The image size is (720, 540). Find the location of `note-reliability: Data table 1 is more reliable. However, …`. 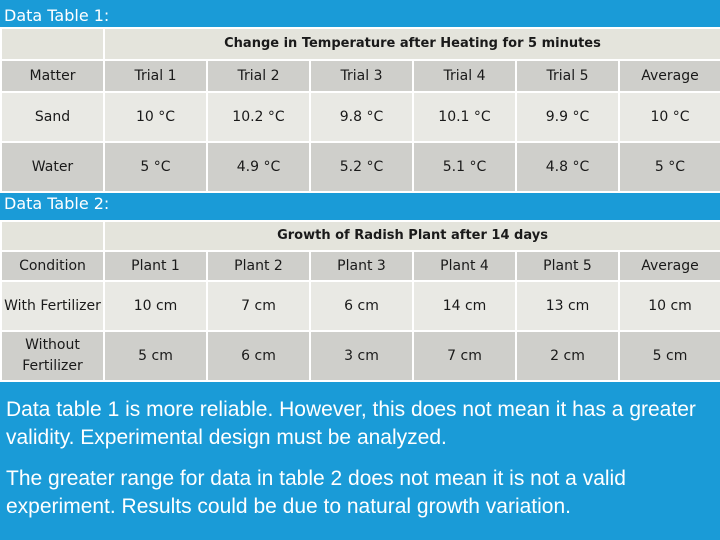

note-reliability: Data table 1 is more reliable. However, … is located at coordinates (351, 423).